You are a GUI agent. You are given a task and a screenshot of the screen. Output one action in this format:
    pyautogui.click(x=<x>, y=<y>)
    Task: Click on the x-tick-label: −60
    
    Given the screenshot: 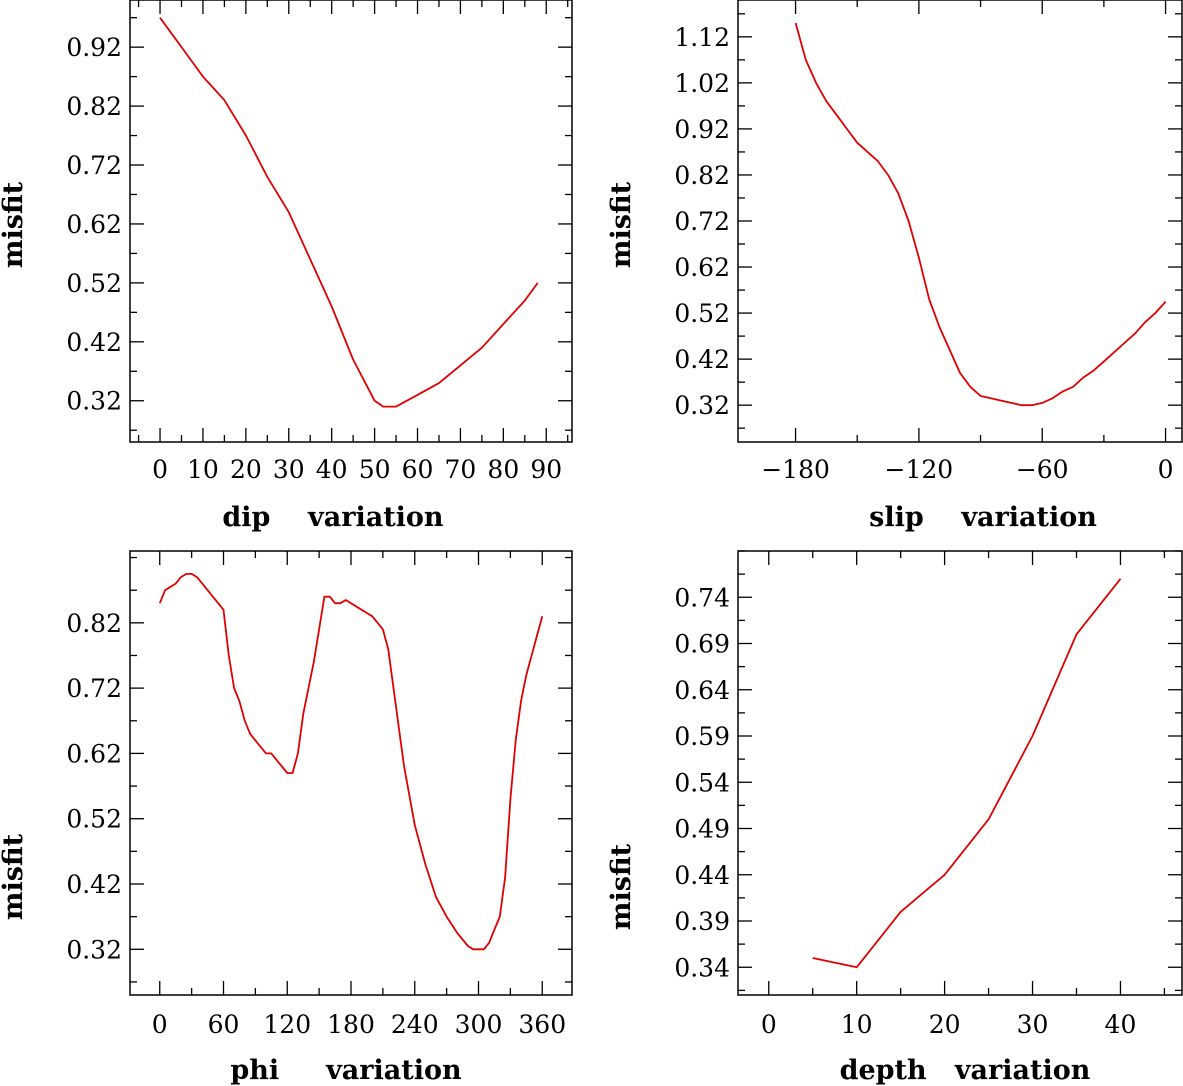 What is the action you would take?
    pyautogui.click(x=1042, y=469)
    